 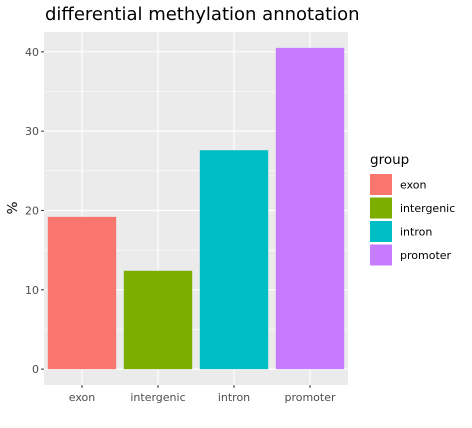 What do you see at coordinates (202, 14) in the screenshot?
I see `chart-title: differential methylation annotation` at bounding box center [202, 14].